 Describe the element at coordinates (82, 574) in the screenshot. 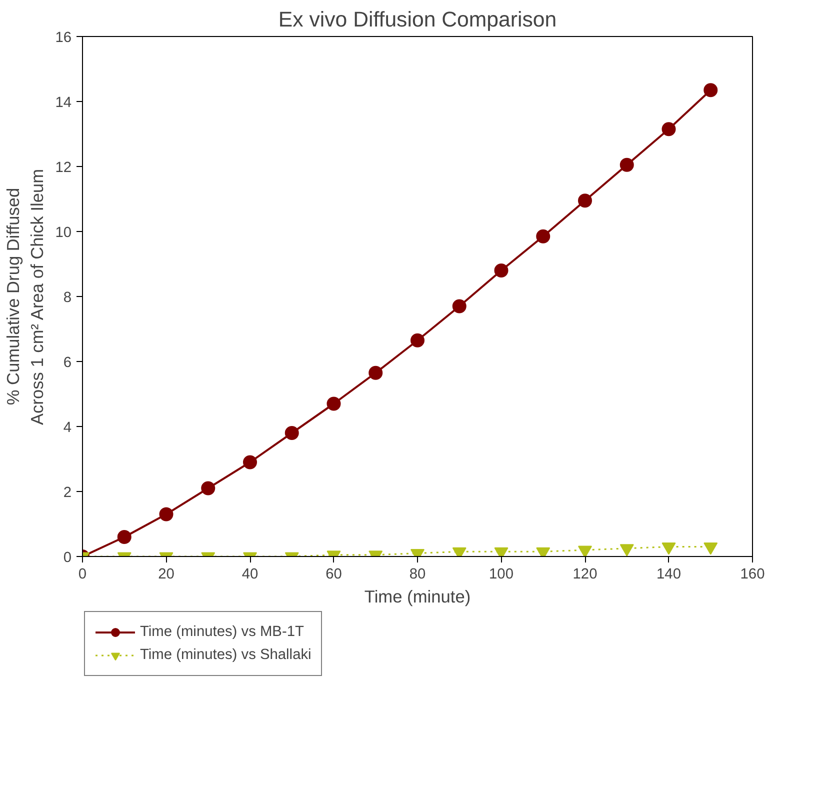

I see `x-tick-label: 0` at that location.